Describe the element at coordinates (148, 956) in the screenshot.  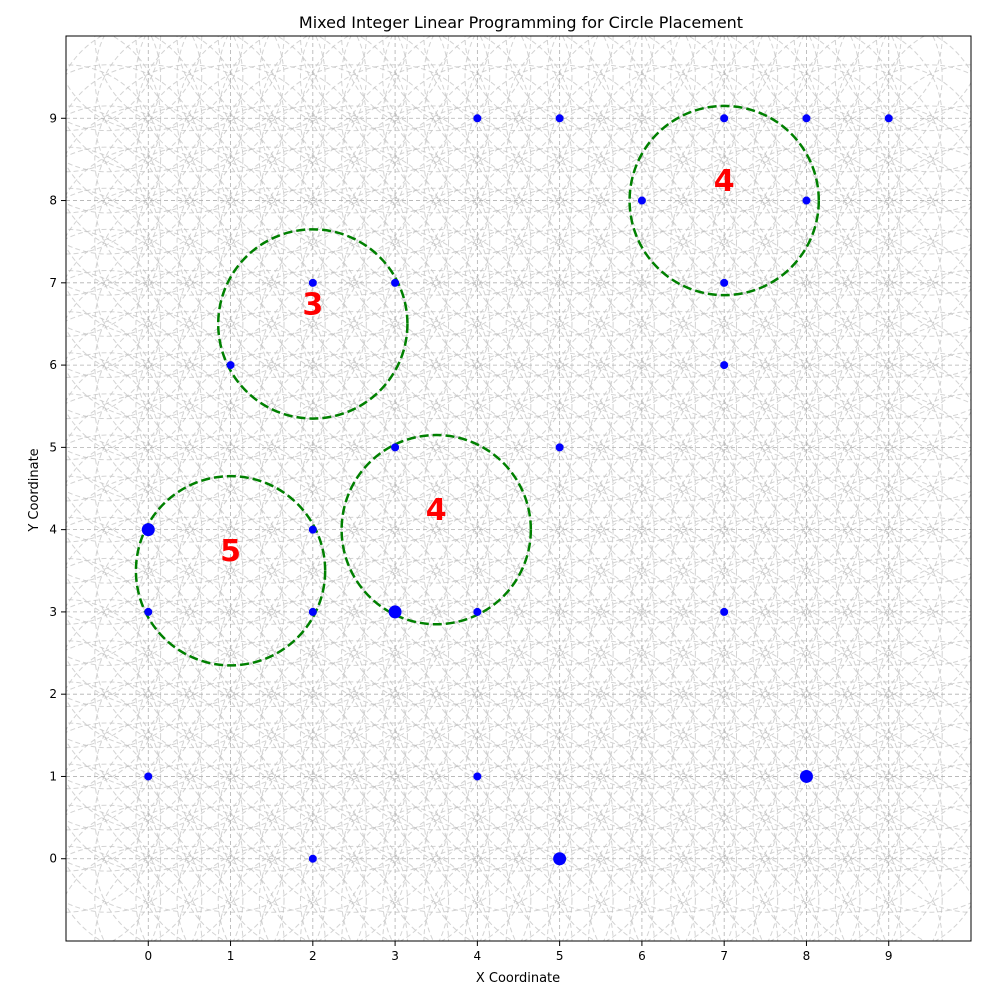
I see `x-tick-label: 0` at that location.